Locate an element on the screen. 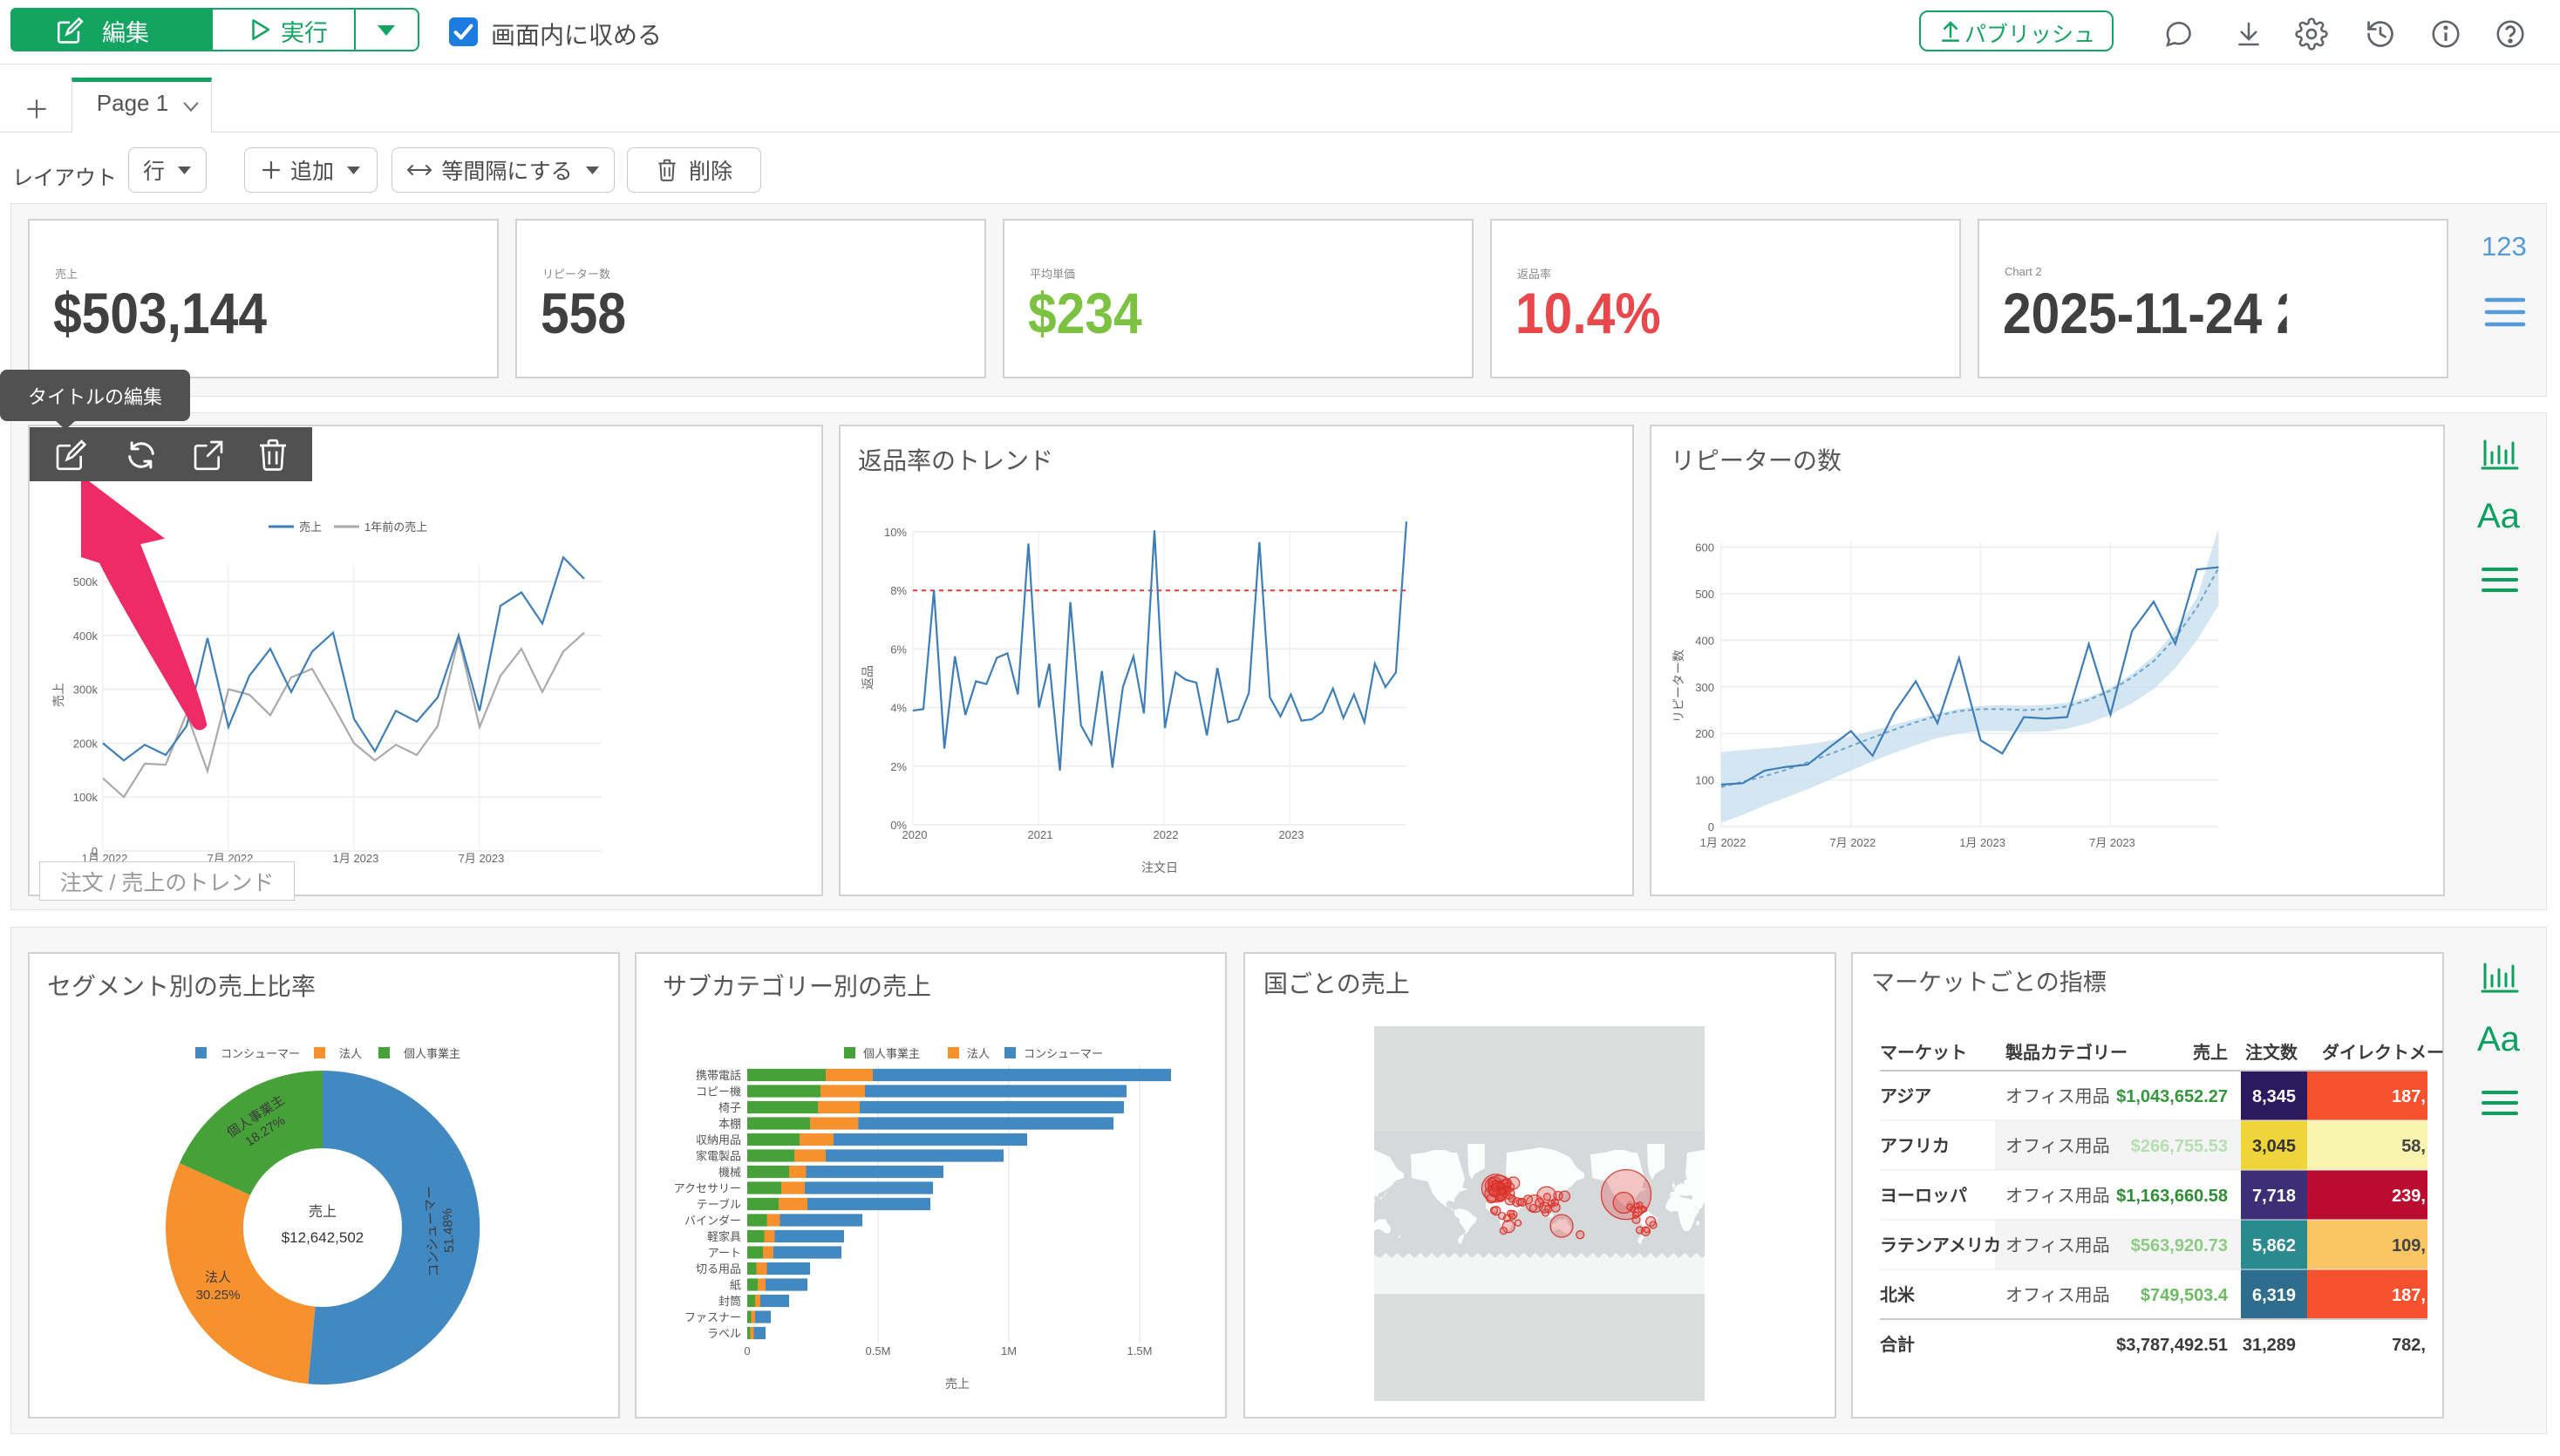 This screenshot has width=2560, height=1456. svg-text: アート is located at coordinates (724, 1253).